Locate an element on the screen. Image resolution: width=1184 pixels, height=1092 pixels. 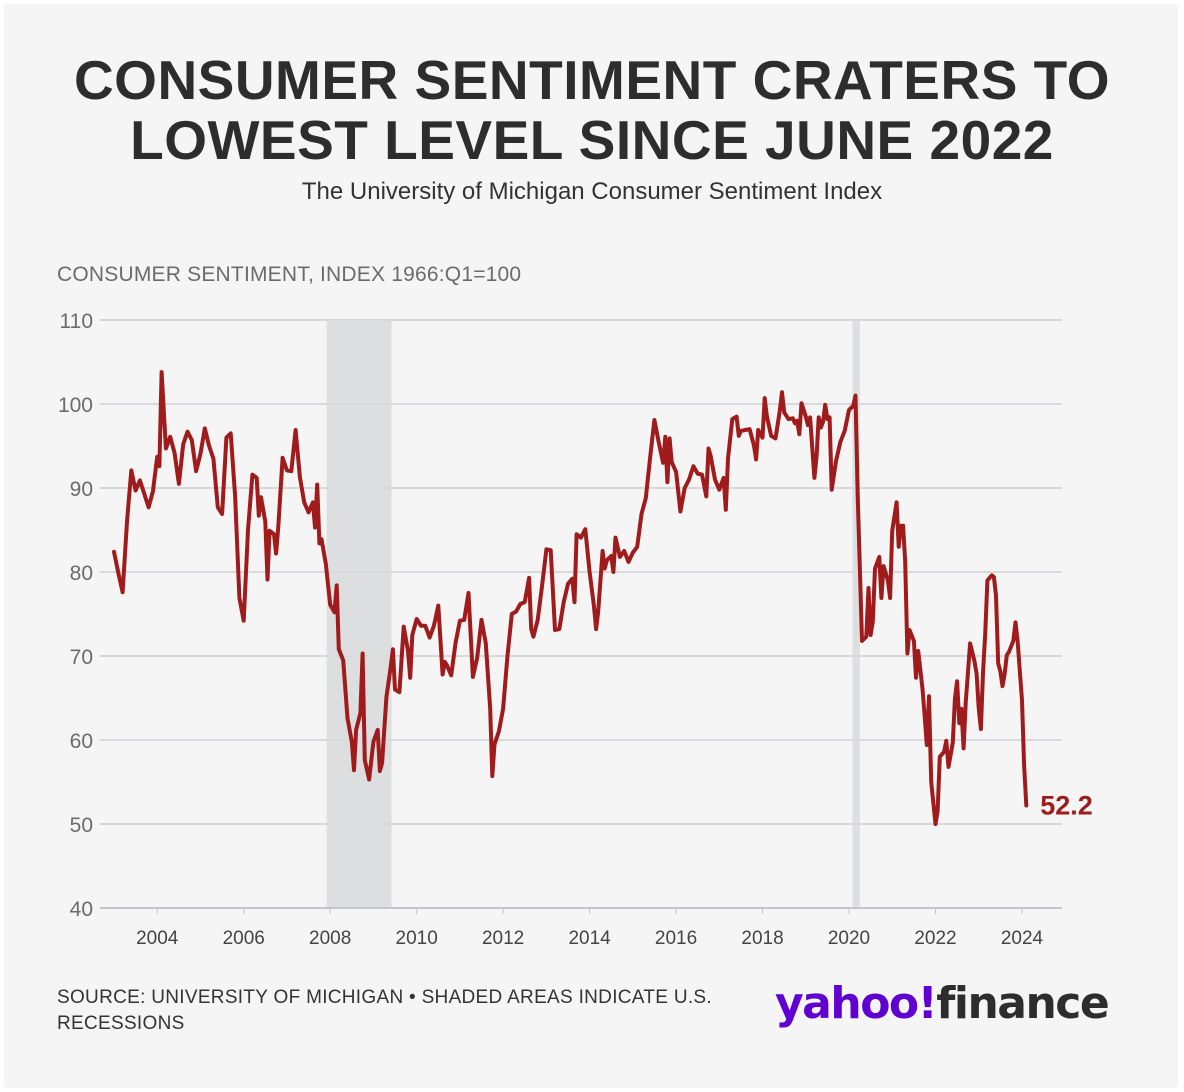
x-tick-label-2006: 2006 is located at coordinates (244, 938).